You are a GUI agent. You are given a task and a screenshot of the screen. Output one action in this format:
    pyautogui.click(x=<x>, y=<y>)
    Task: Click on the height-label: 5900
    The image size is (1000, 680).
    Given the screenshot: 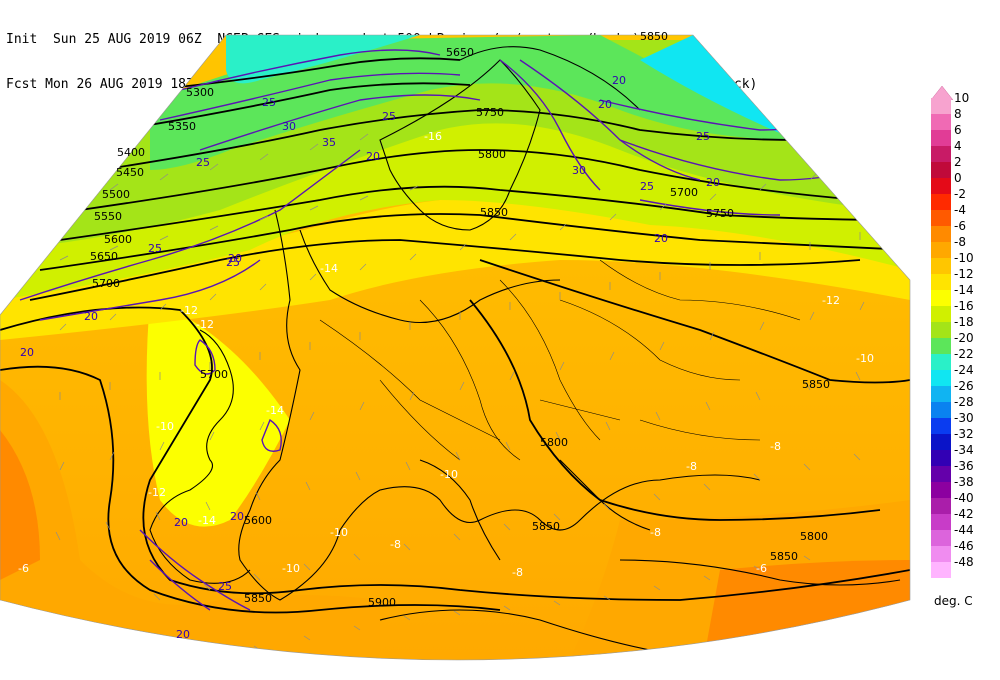 What is the action you would take?
    pyautogui.click(x=382, y=602)
    